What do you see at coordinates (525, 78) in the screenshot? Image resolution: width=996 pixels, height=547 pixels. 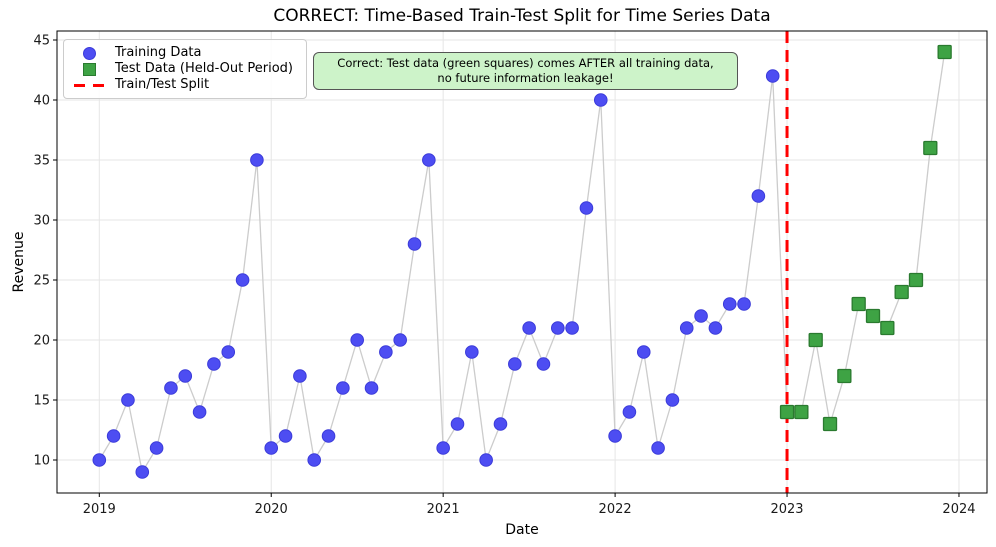 I see `annotation-line-2: no future information leakage!` at bounding box center [525, 78].